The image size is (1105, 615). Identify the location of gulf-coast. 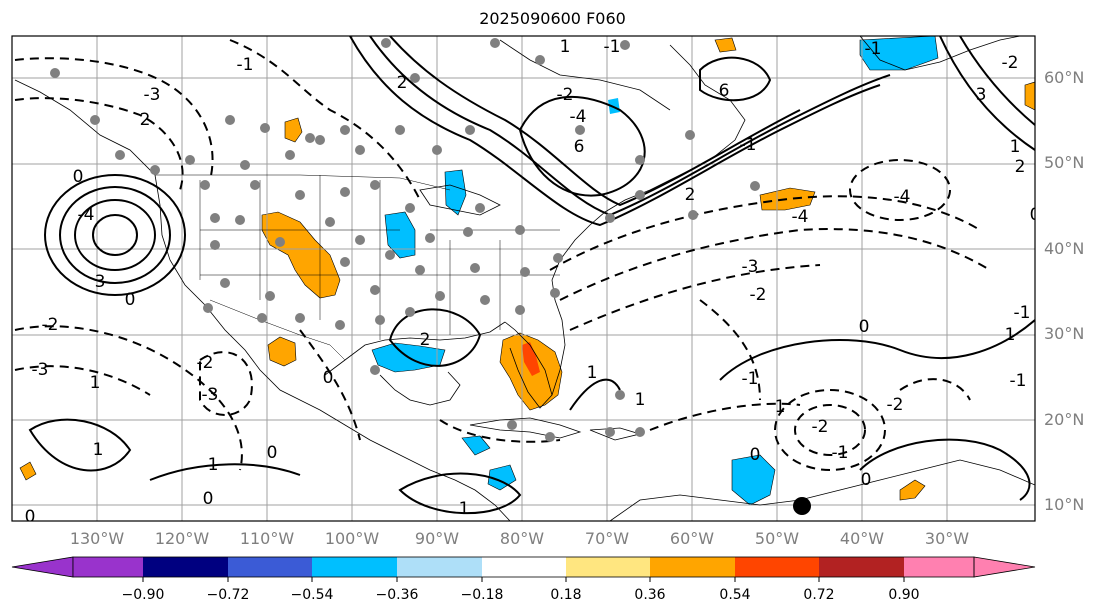
(415, 348).